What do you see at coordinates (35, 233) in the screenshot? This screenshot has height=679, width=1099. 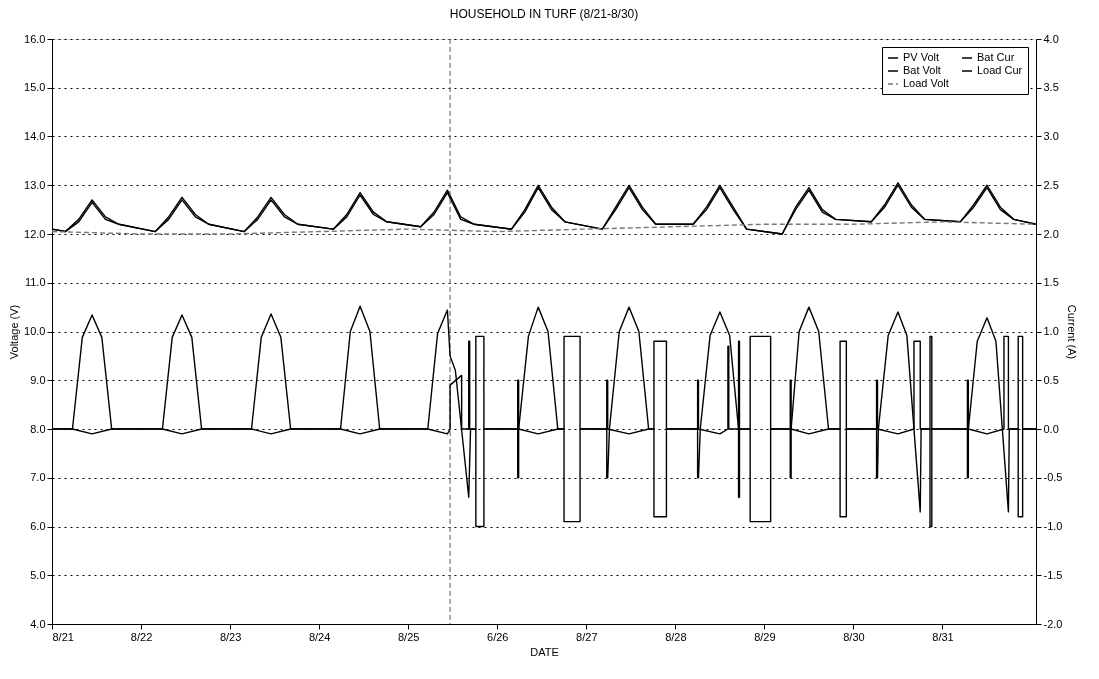 I see `y-tick-label: 12.0` at bounding box center [35, 233].